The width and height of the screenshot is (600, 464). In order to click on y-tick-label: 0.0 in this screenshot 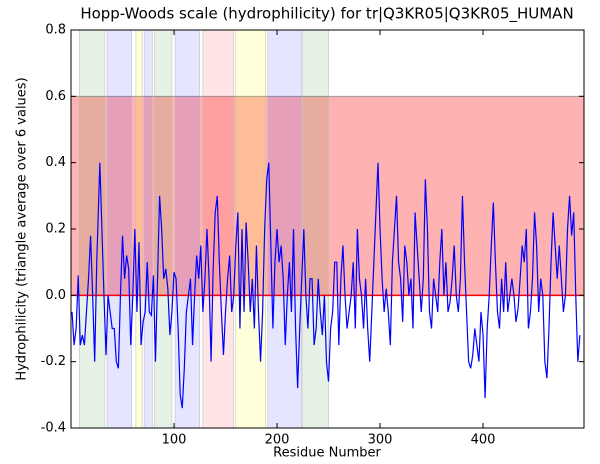, I will do `click(55, 295)`.